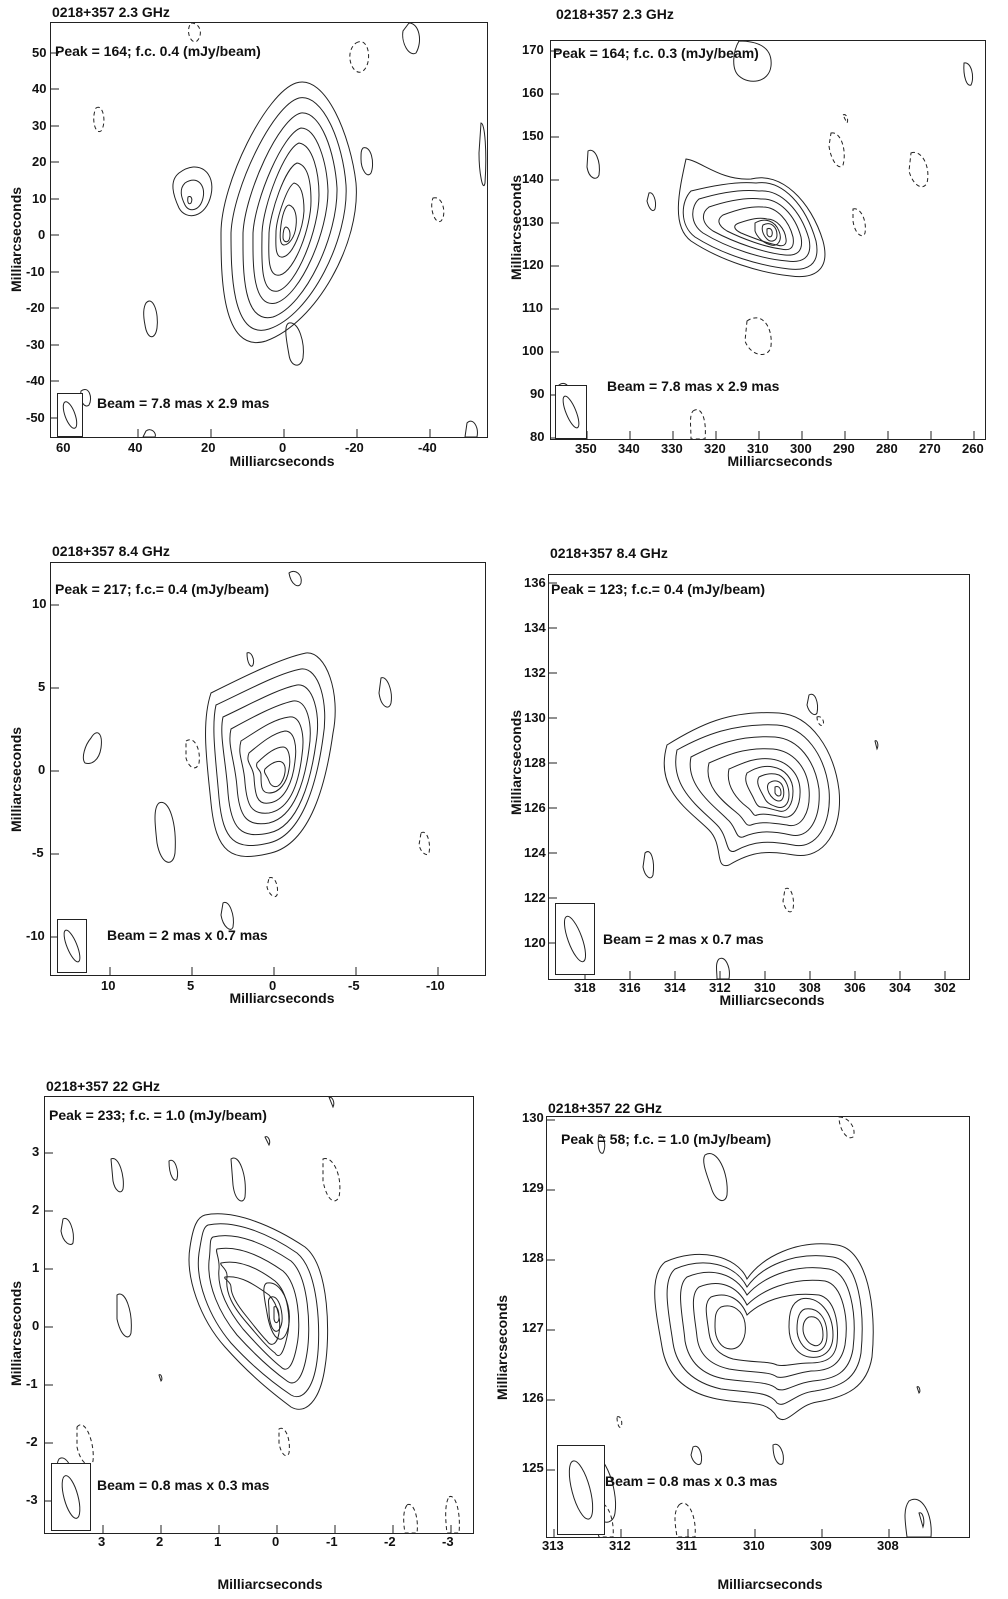 This screenshot has width=1008, height=1599. What do you see at coordinates (535, 672) in the screenshot?
I see `y-tick-label: 132` at bounding box center [535, 672].